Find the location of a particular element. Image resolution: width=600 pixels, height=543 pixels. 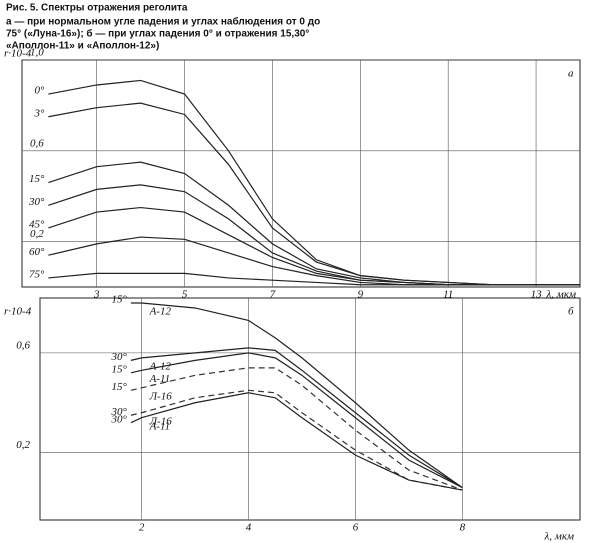

series-label: 45° is located at coordinates (37, 225).